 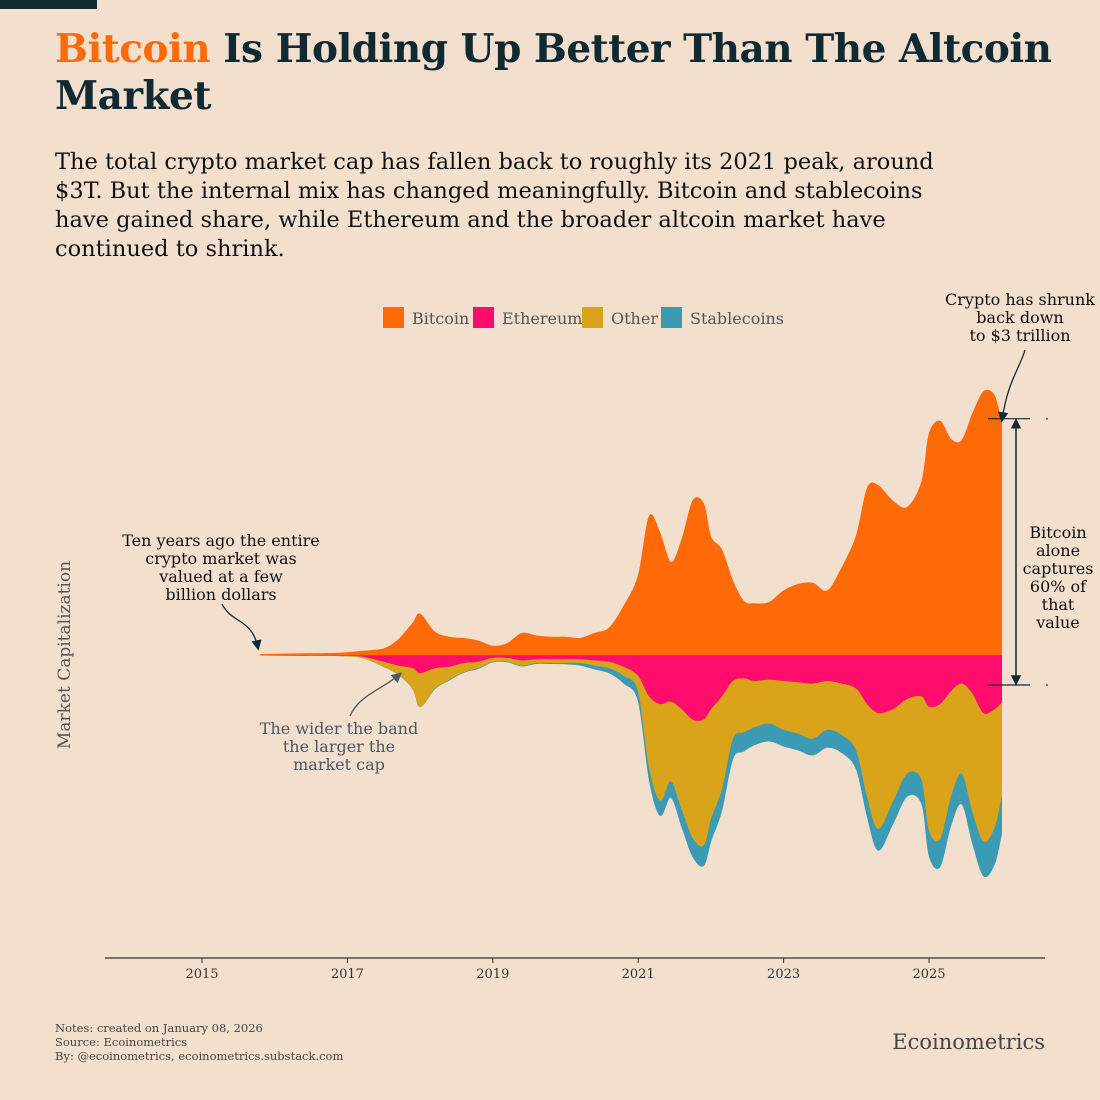 I want to click on legend-label-bitcoin: Bitcoin, so click(x=440, y=318).